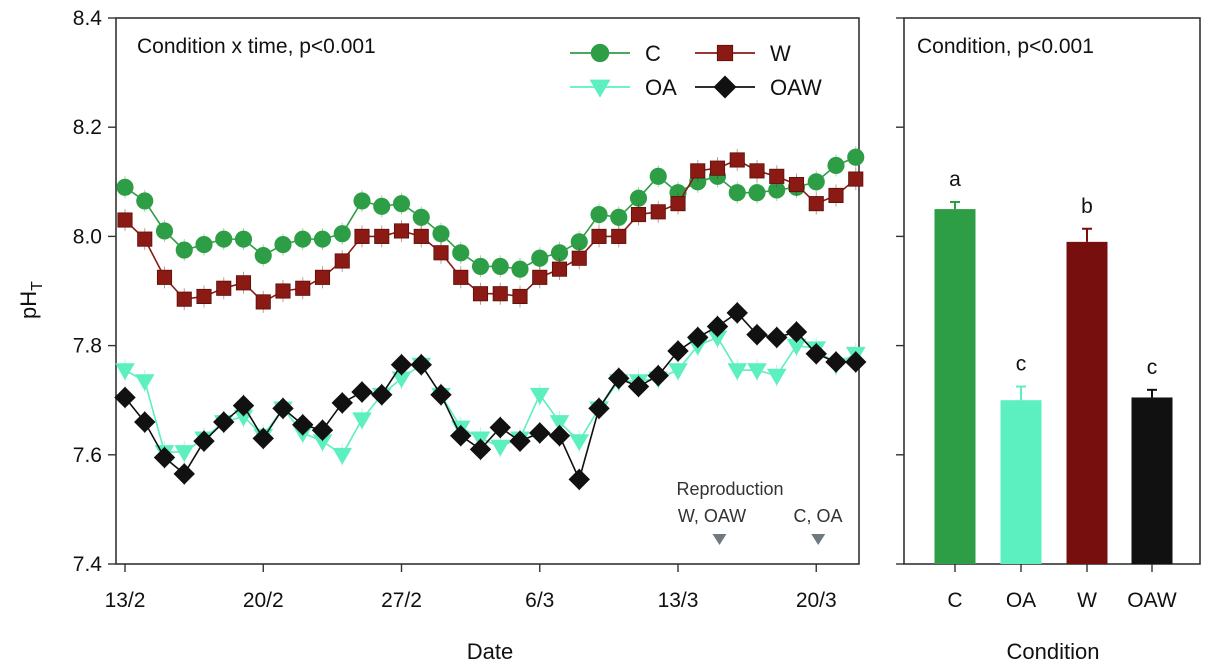 This screenshot has height=671, width=1213. Describe the element at coordinates (1152, 484) in the screenshot. I see `bar-oaw: c OAW` at that location.